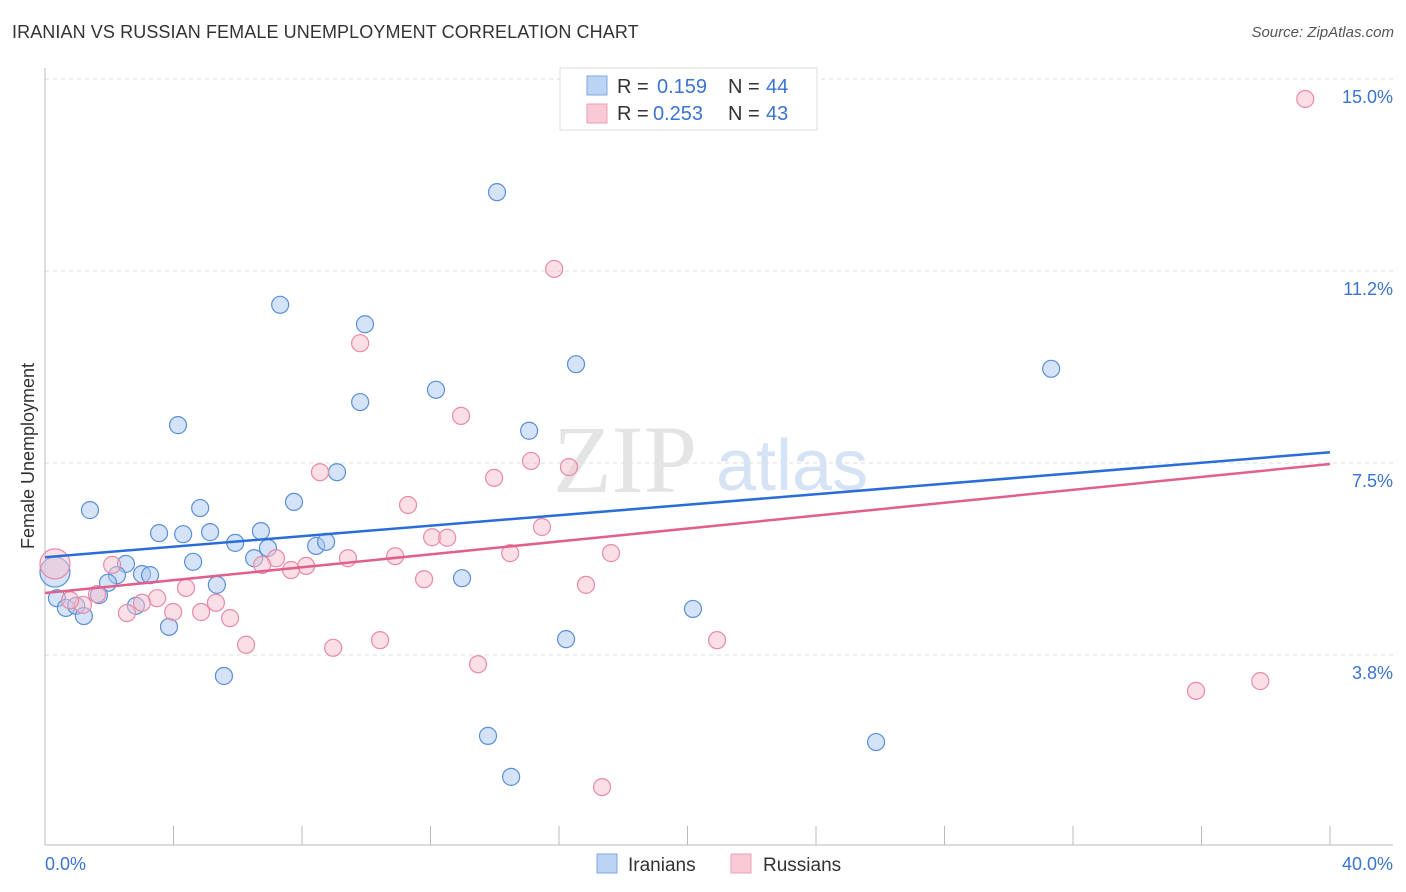 This screenshot has height=892, width=1406. I want to click on y-tick-label: 3.8%, so click(1372, 673).